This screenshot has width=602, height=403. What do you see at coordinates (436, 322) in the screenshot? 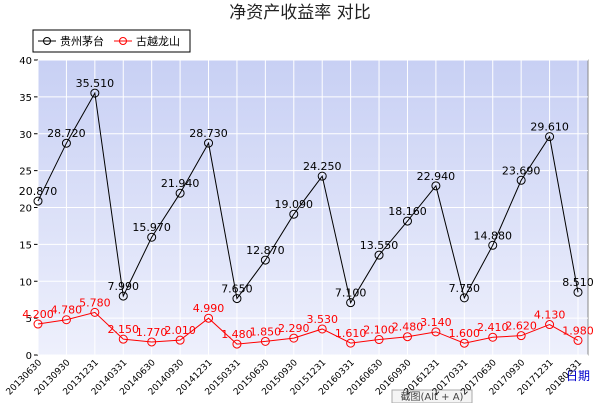
I see `value-label: 3.140` at bounding box center [436, 322].